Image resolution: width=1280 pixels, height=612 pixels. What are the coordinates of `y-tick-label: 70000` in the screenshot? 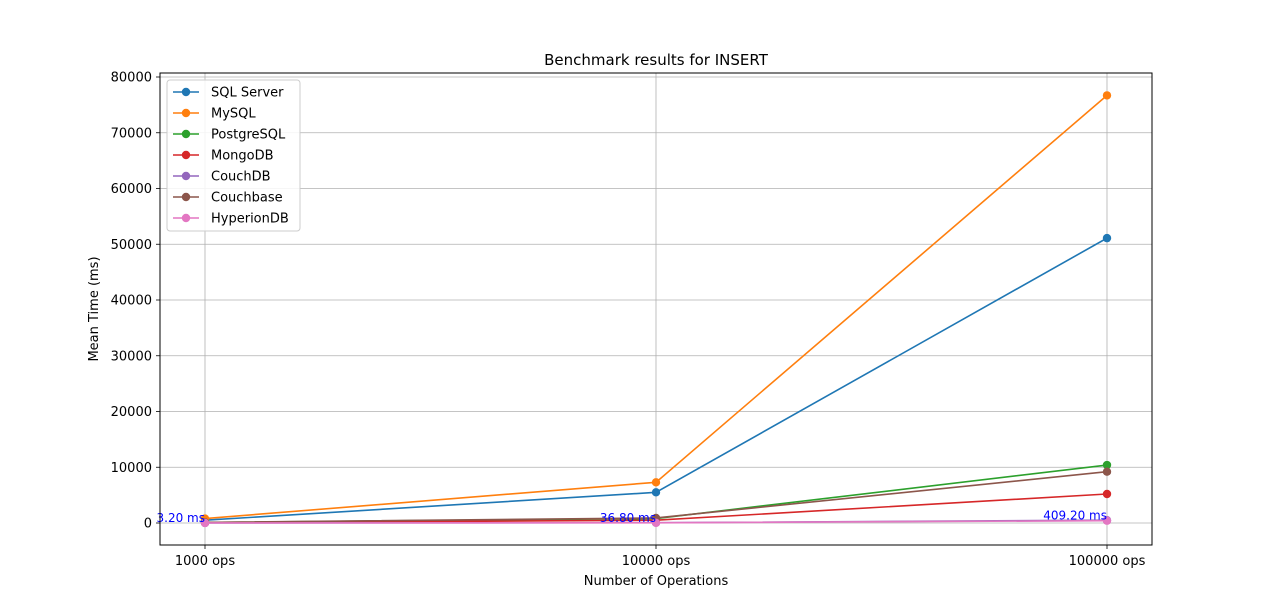 It's located at (131, 133).